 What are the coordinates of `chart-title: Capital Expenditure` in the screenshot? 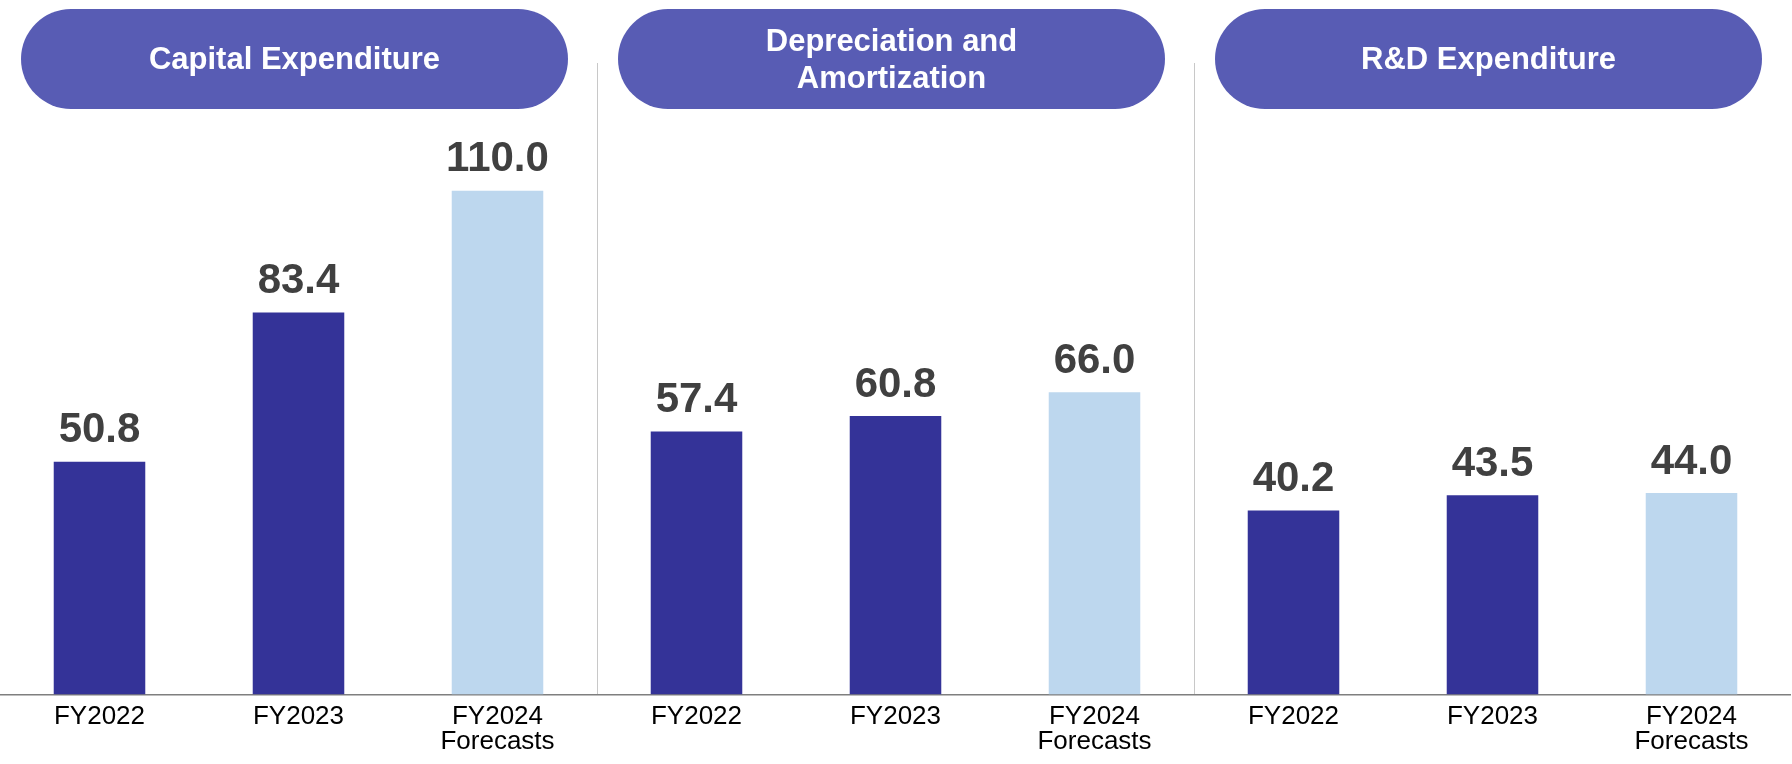 It's located at (294, 59).